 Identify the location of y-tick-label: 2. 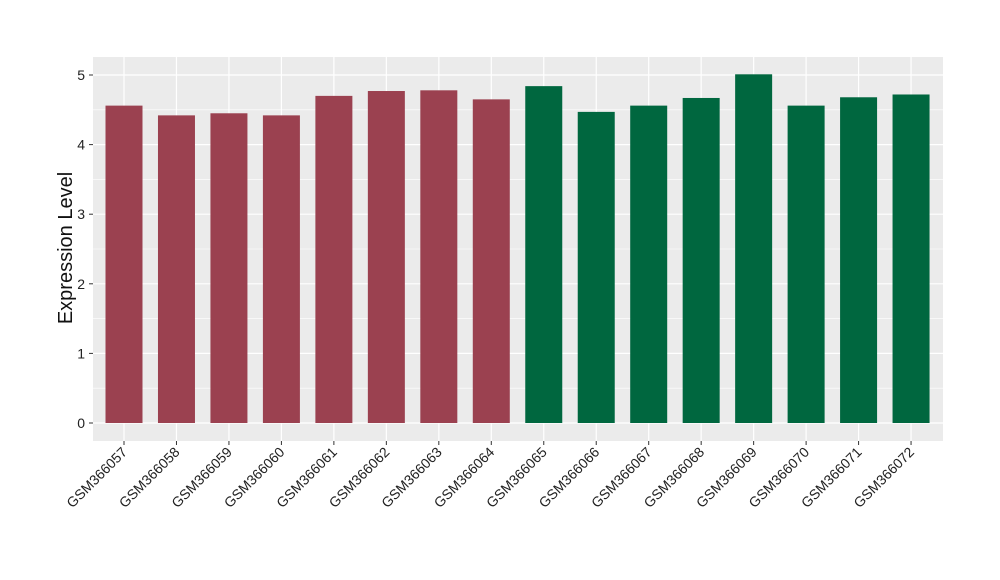
(81, 284).